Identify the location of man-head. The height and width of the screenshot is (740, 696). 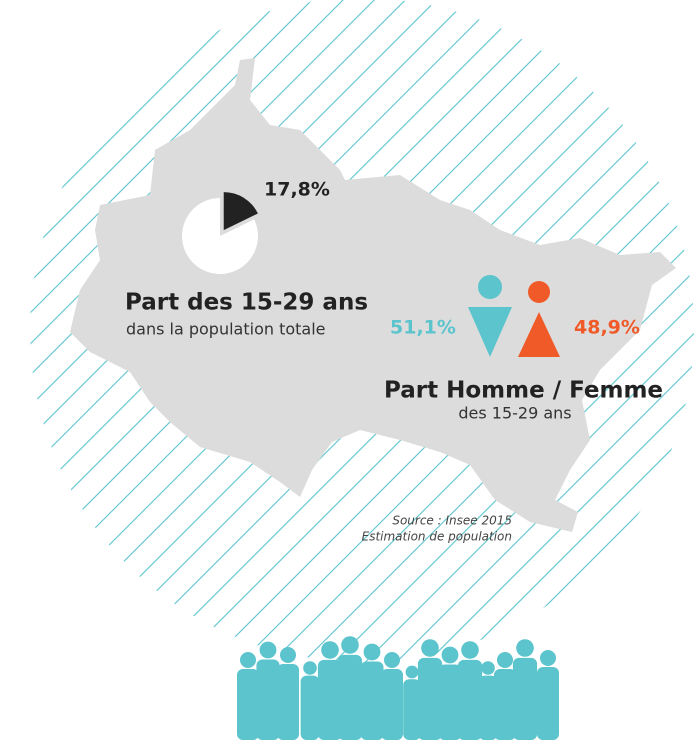
(490, 287).